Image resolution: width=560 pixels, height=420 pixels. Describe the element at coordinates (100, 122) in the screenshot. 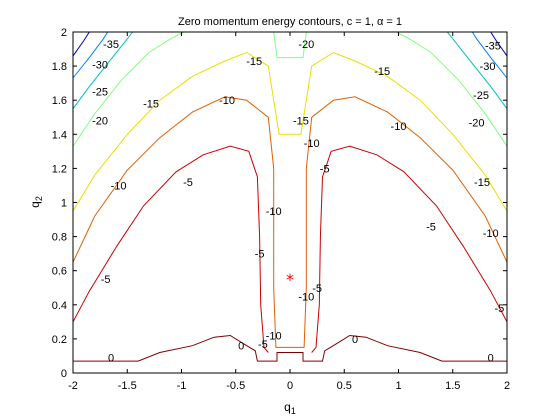

I see `contour-label-4-0: -20` at that location.